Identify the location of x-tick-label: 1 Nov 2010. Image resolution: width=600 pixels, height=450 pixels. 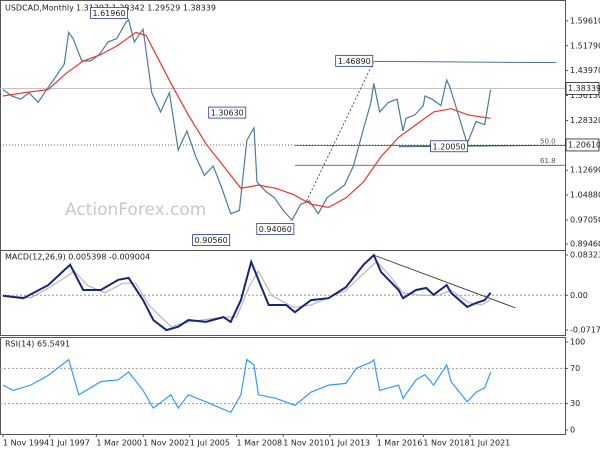
(306, 443).